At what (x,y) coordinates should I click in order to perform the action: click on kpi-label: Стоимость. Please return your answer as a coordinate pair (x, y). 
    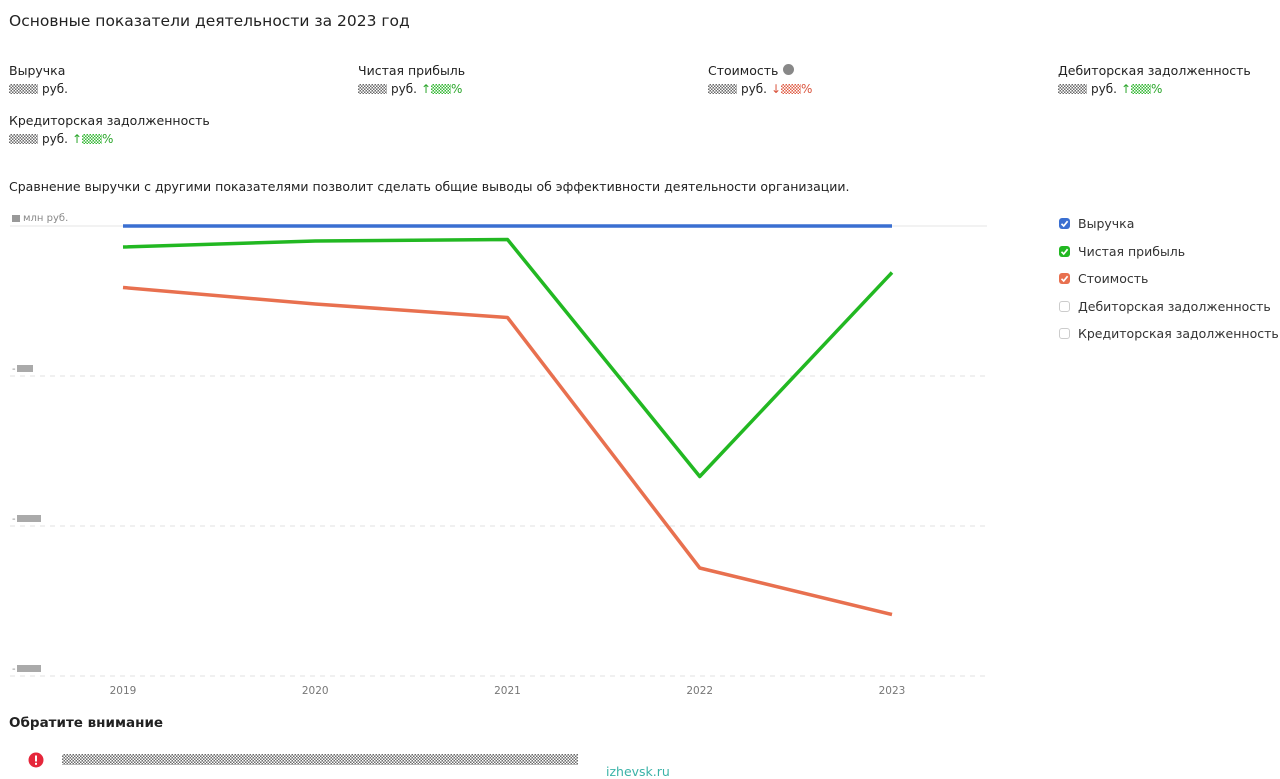
    Looking at the image, I should click on (760, 70).